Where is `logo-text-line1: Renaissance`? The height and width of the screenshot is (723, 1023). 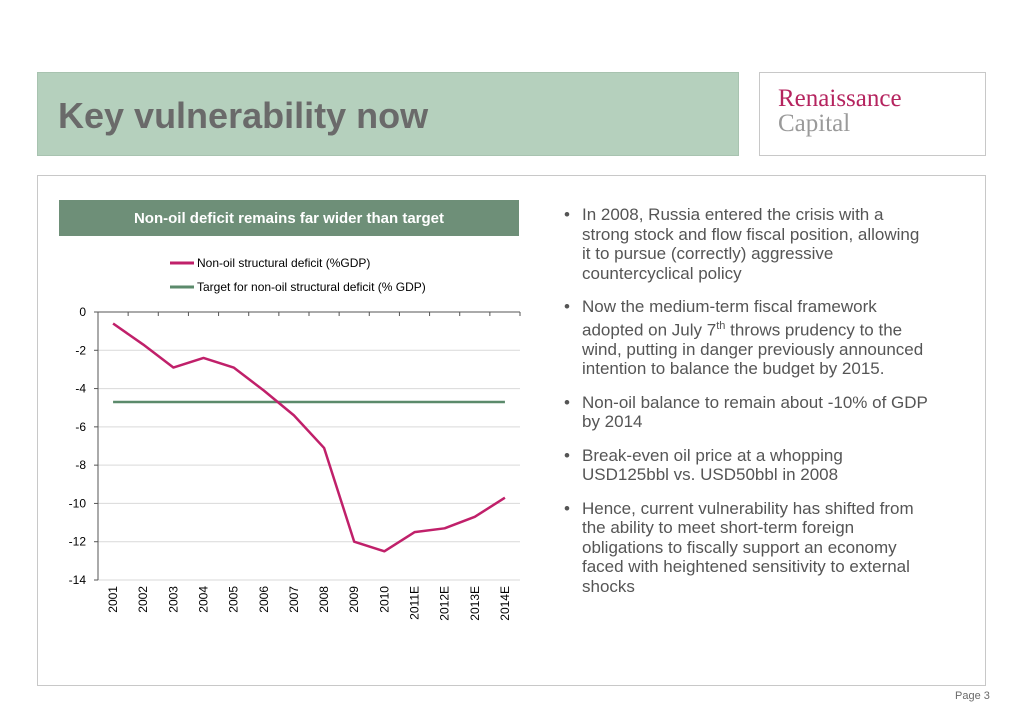
logo-text-line1: Renaissance is located at coordinates (840, 98).